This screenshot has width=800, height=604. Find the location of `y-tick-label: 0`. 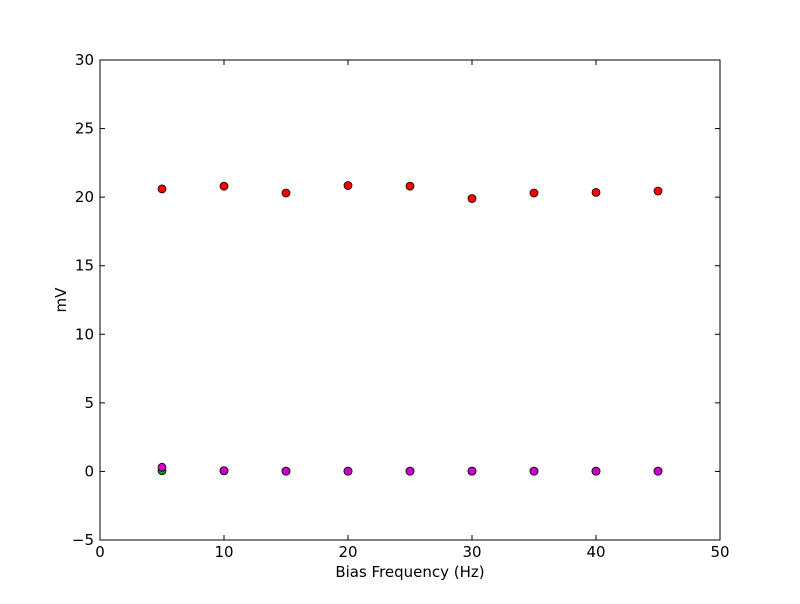

y-tick-label: 0 is located at coordinates (89, 471).